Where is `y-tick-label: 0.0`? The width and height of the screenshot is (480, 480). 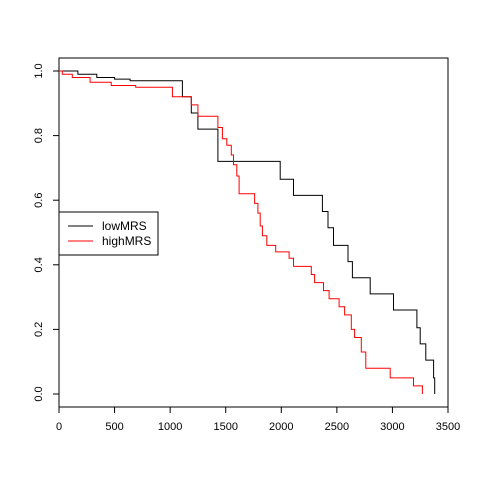 y-tick-label: 0.0 is located at coordinates (39, 393).